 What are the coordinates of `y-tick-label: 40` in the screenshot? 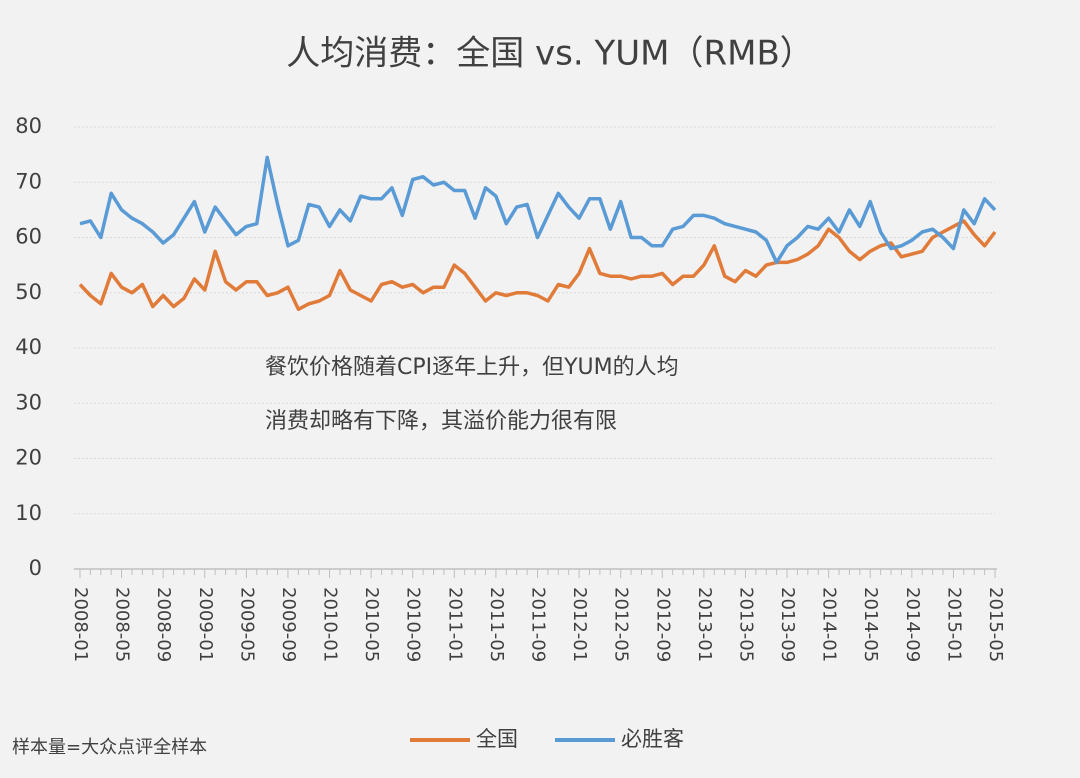 It's located at (28, 347).